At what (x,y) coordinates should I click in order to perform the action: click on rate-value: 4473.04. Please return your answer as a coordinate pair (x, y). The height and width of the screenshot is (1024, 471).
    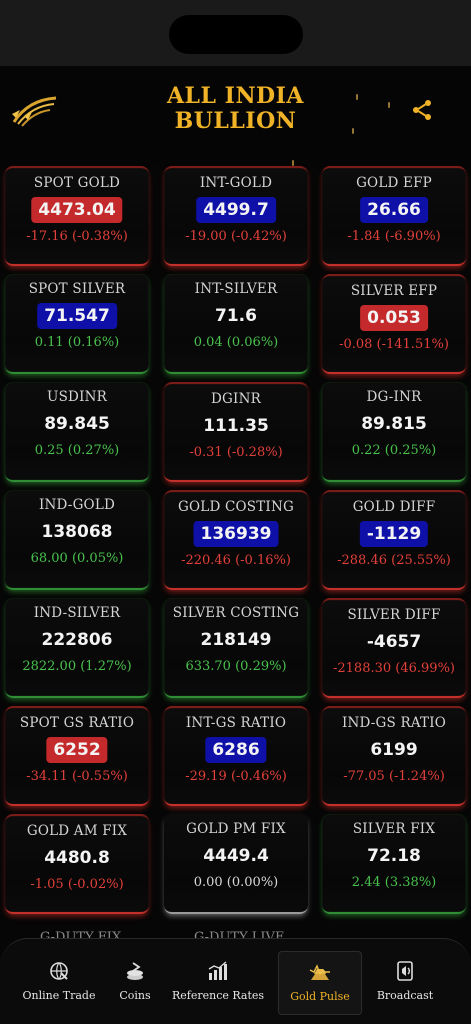
    Looking at the image, I should click on (77, 210).